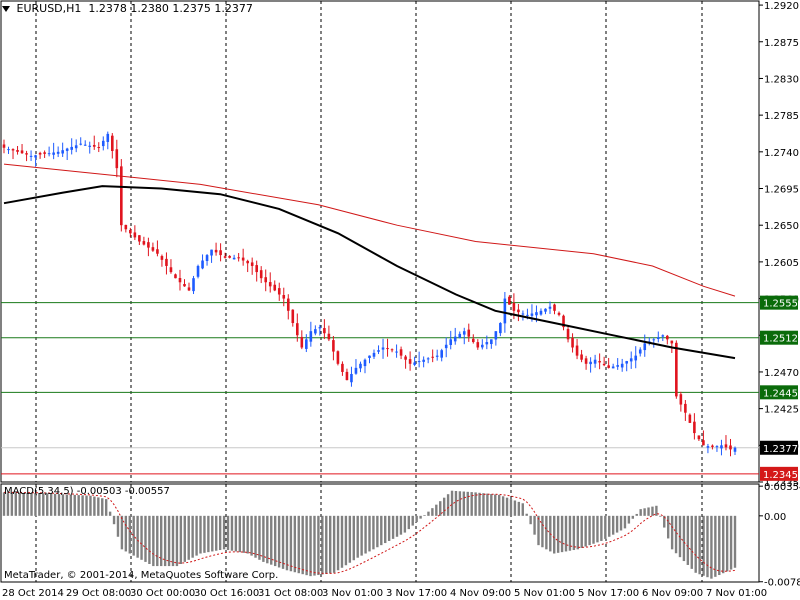 The height and width of the screenshot is (600, 800). Describe the element at coordinates (6, 9) in the screenshot. I see `dropdown-triangle-icon` at that location.